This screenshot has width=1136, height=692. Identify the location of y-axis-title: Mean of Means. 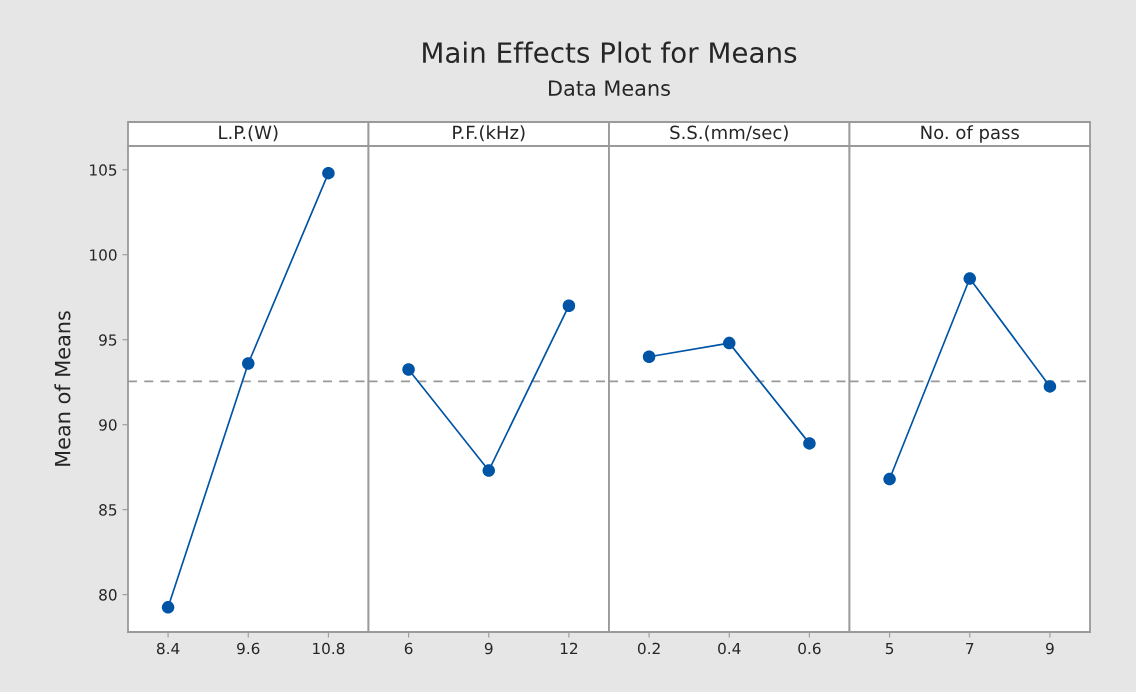
(62, 388).